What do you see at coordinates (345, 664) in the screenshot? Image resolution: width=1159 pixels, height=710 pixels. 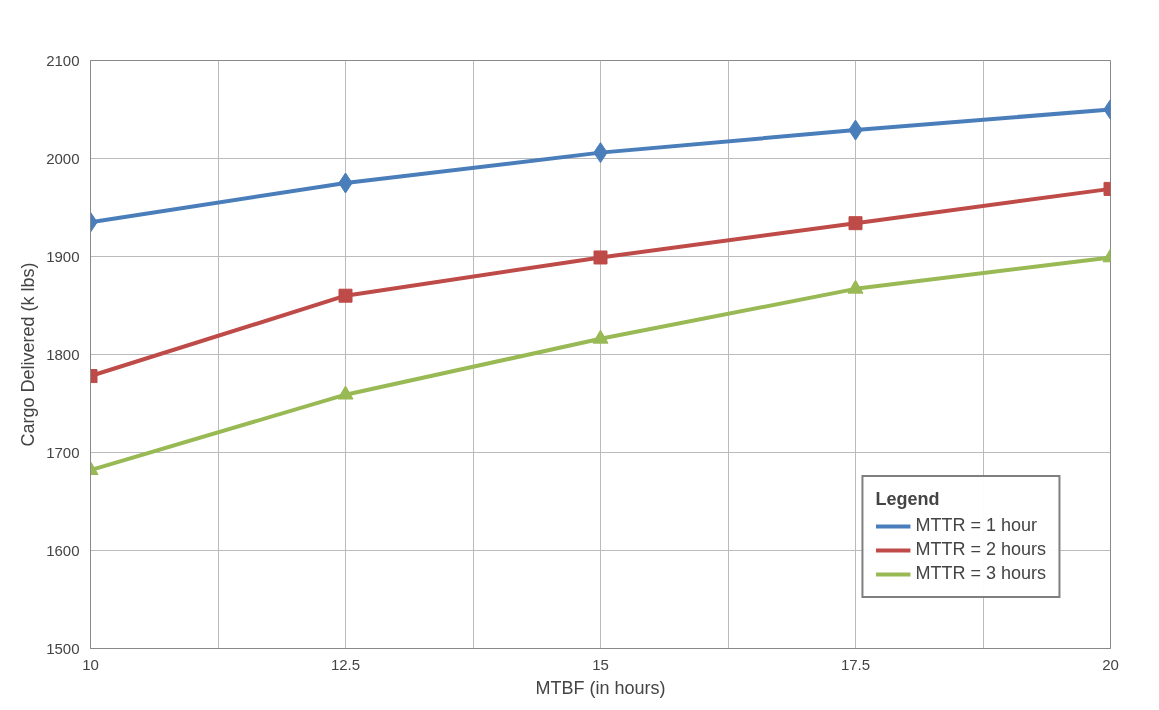 I see `x-tick-label: 12.5` at bounding box center [345, 664].